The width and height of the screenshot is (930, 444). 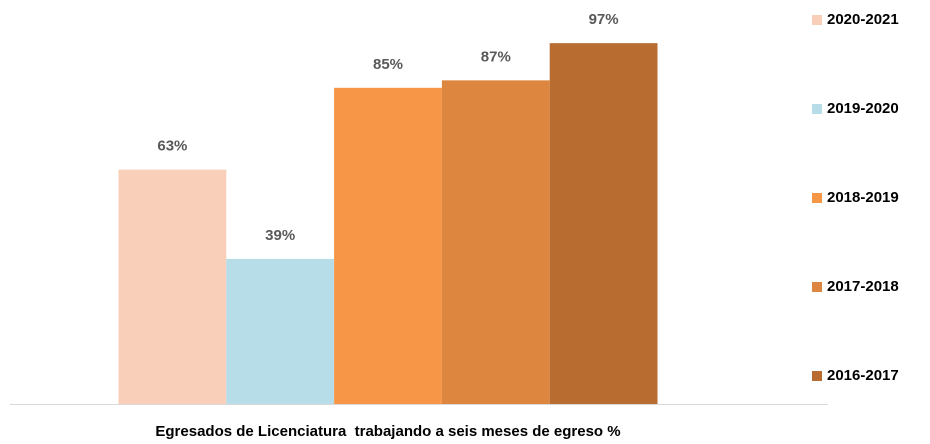 I want to click on legend-label: 2018-2019, so click(x=863, y=197).